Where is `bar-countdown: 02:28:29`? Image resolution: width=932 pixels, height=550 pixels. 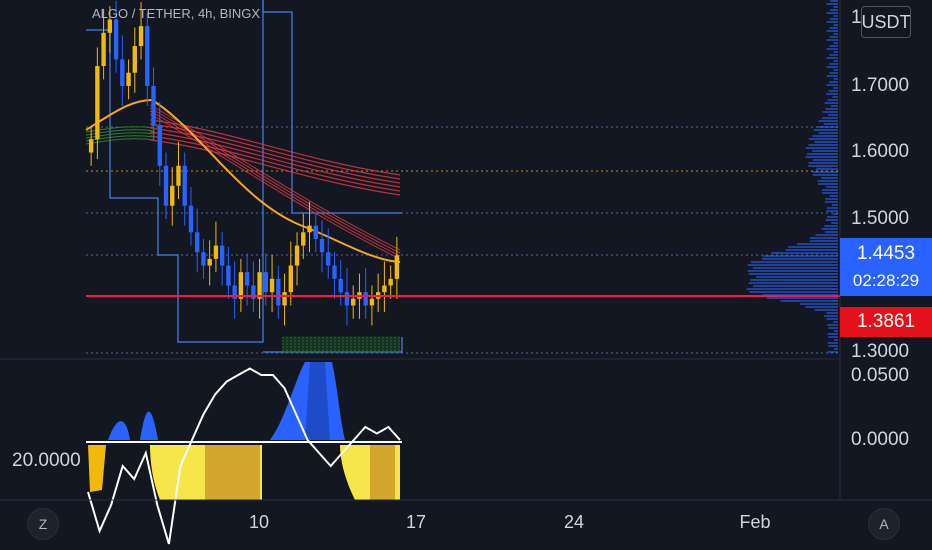
bar-countdown: 02:28:29 is located at coordinates (886, 280).